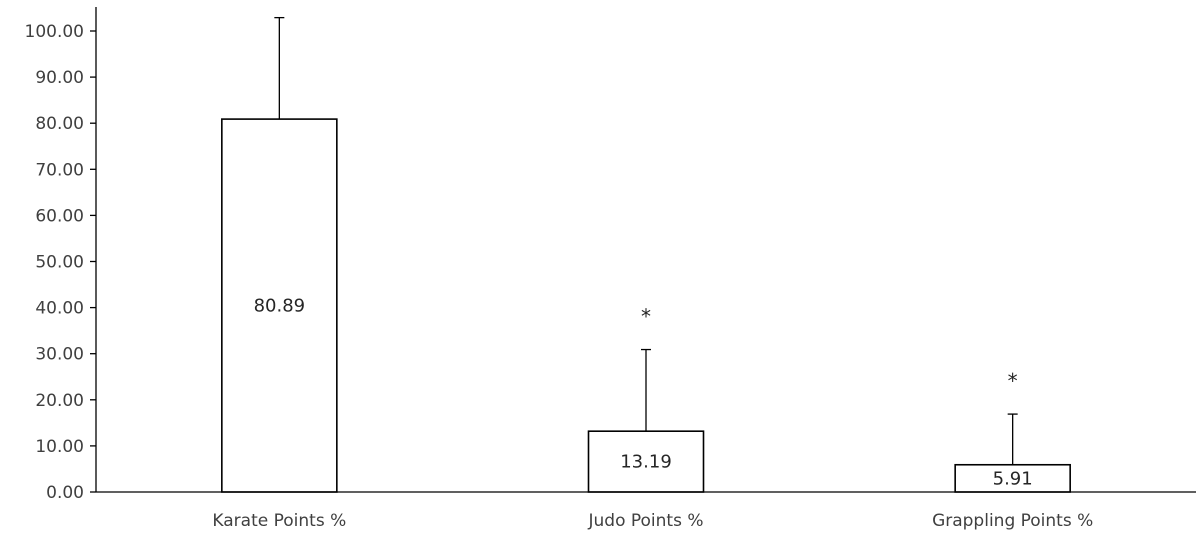 This screenshot has height=541, width=1200. I want to click on y-tick-label: 70.00, so click(59, 170).